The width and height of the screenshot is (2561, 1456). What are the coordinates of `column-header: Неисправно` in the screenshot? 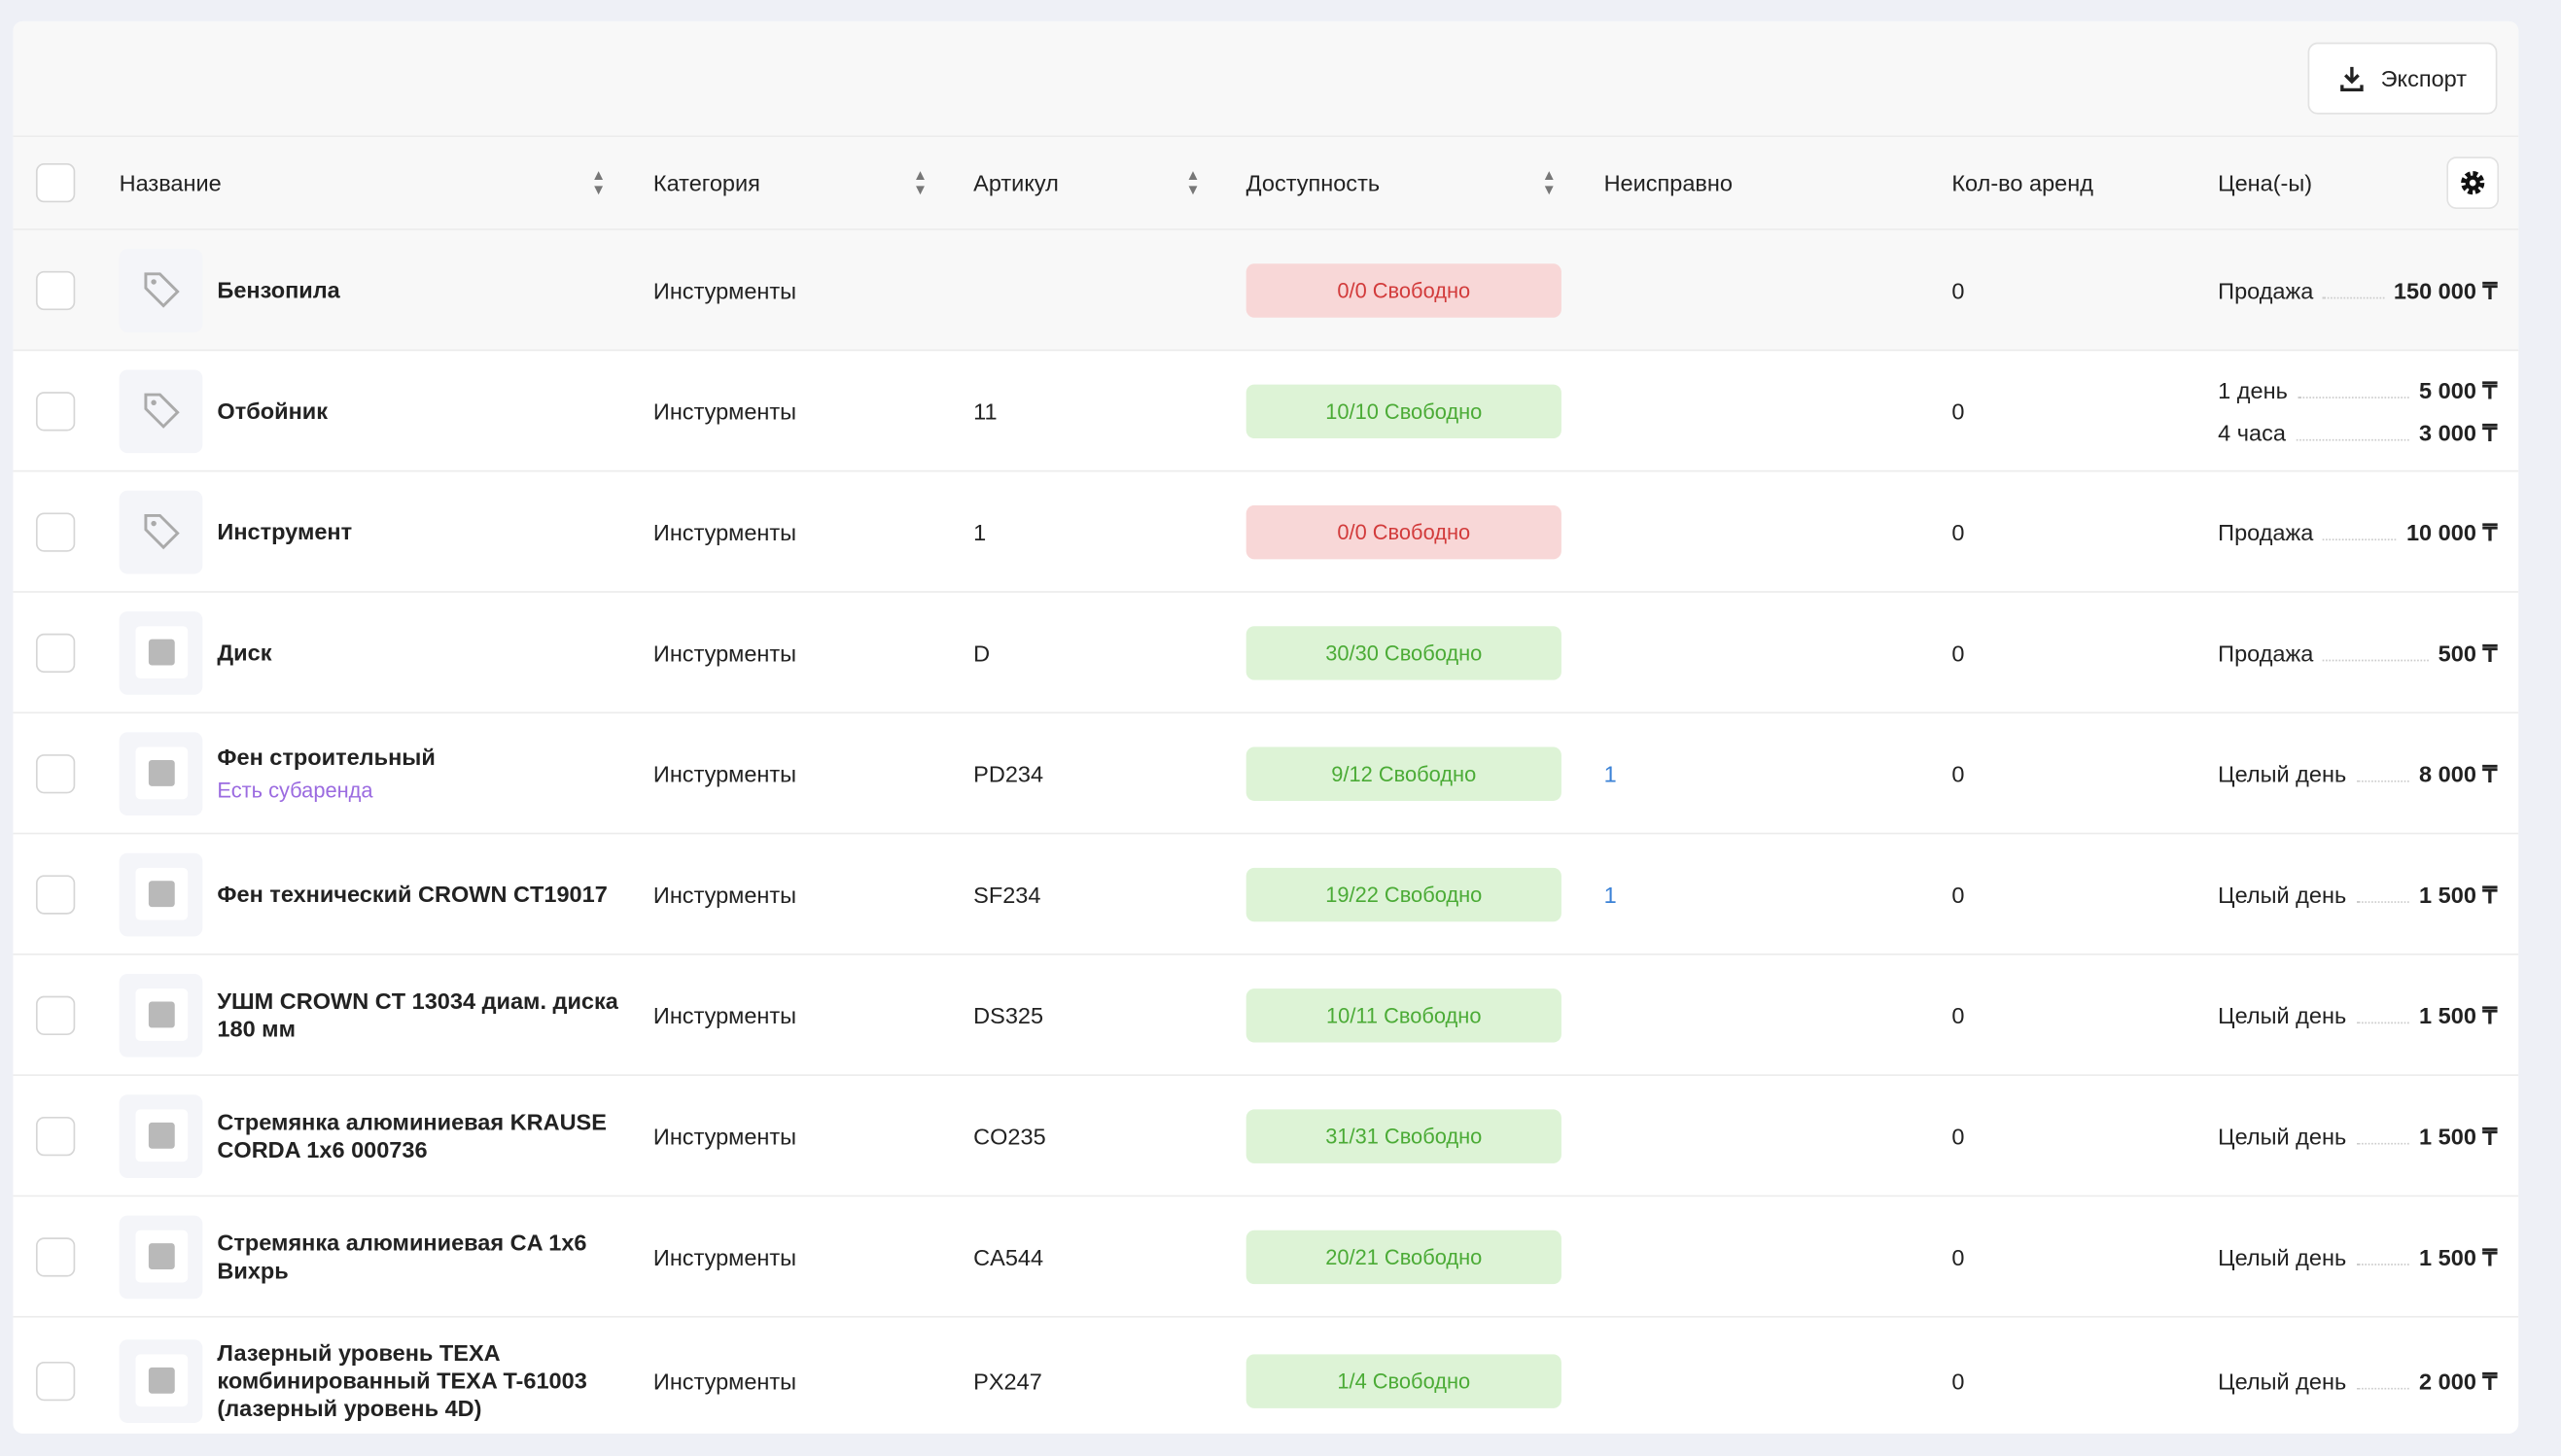 It's located at (1668, 182).